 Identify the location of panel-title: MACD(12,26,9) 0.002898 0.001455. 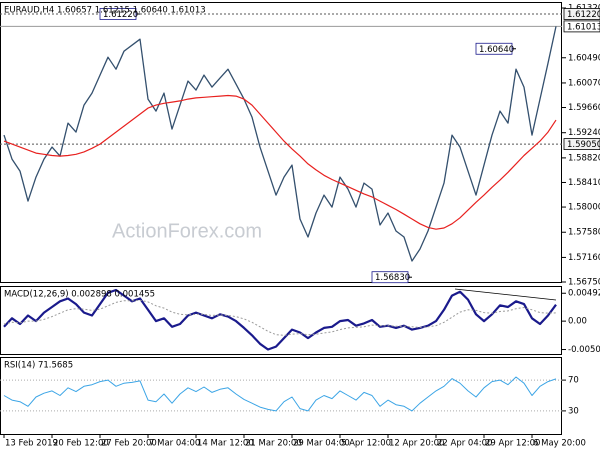
(79, 295).